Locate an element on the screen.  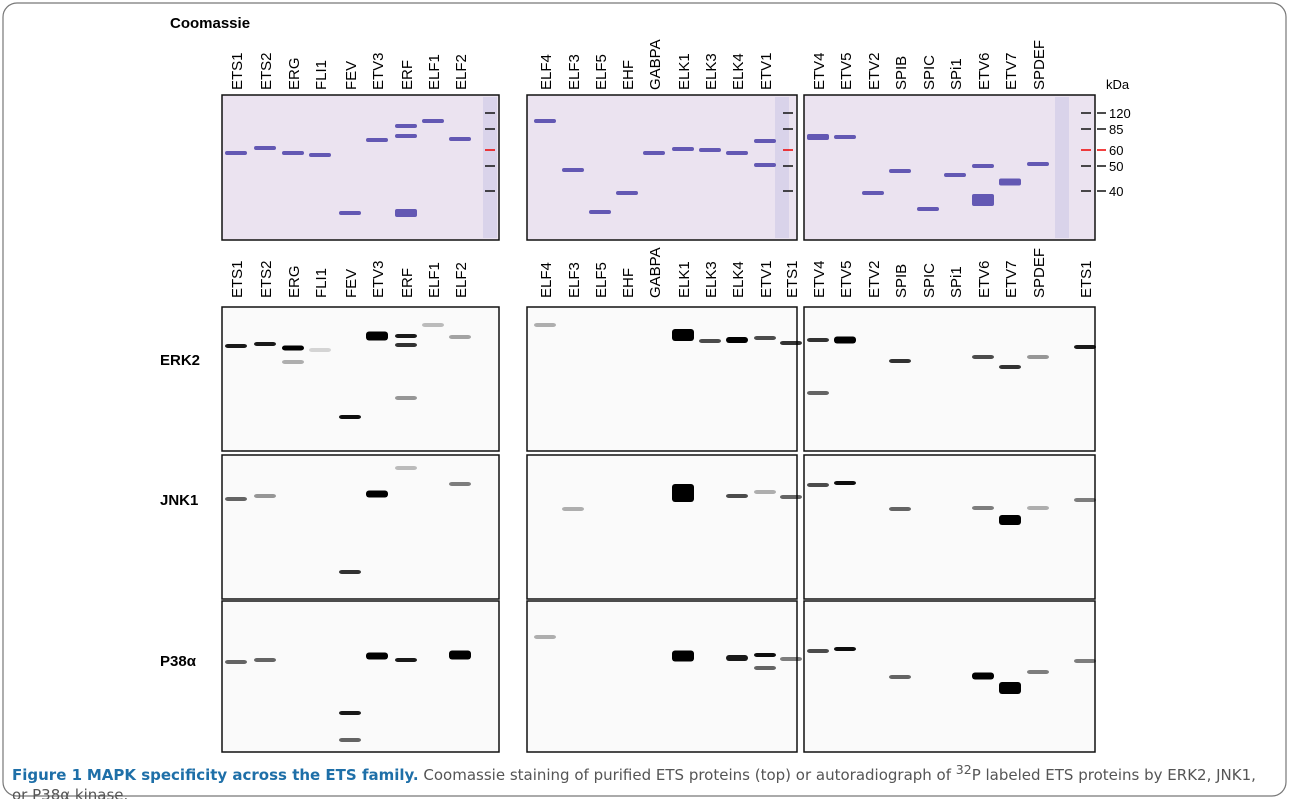
lane-label: ETV5 is located at coordinates (846, 71).